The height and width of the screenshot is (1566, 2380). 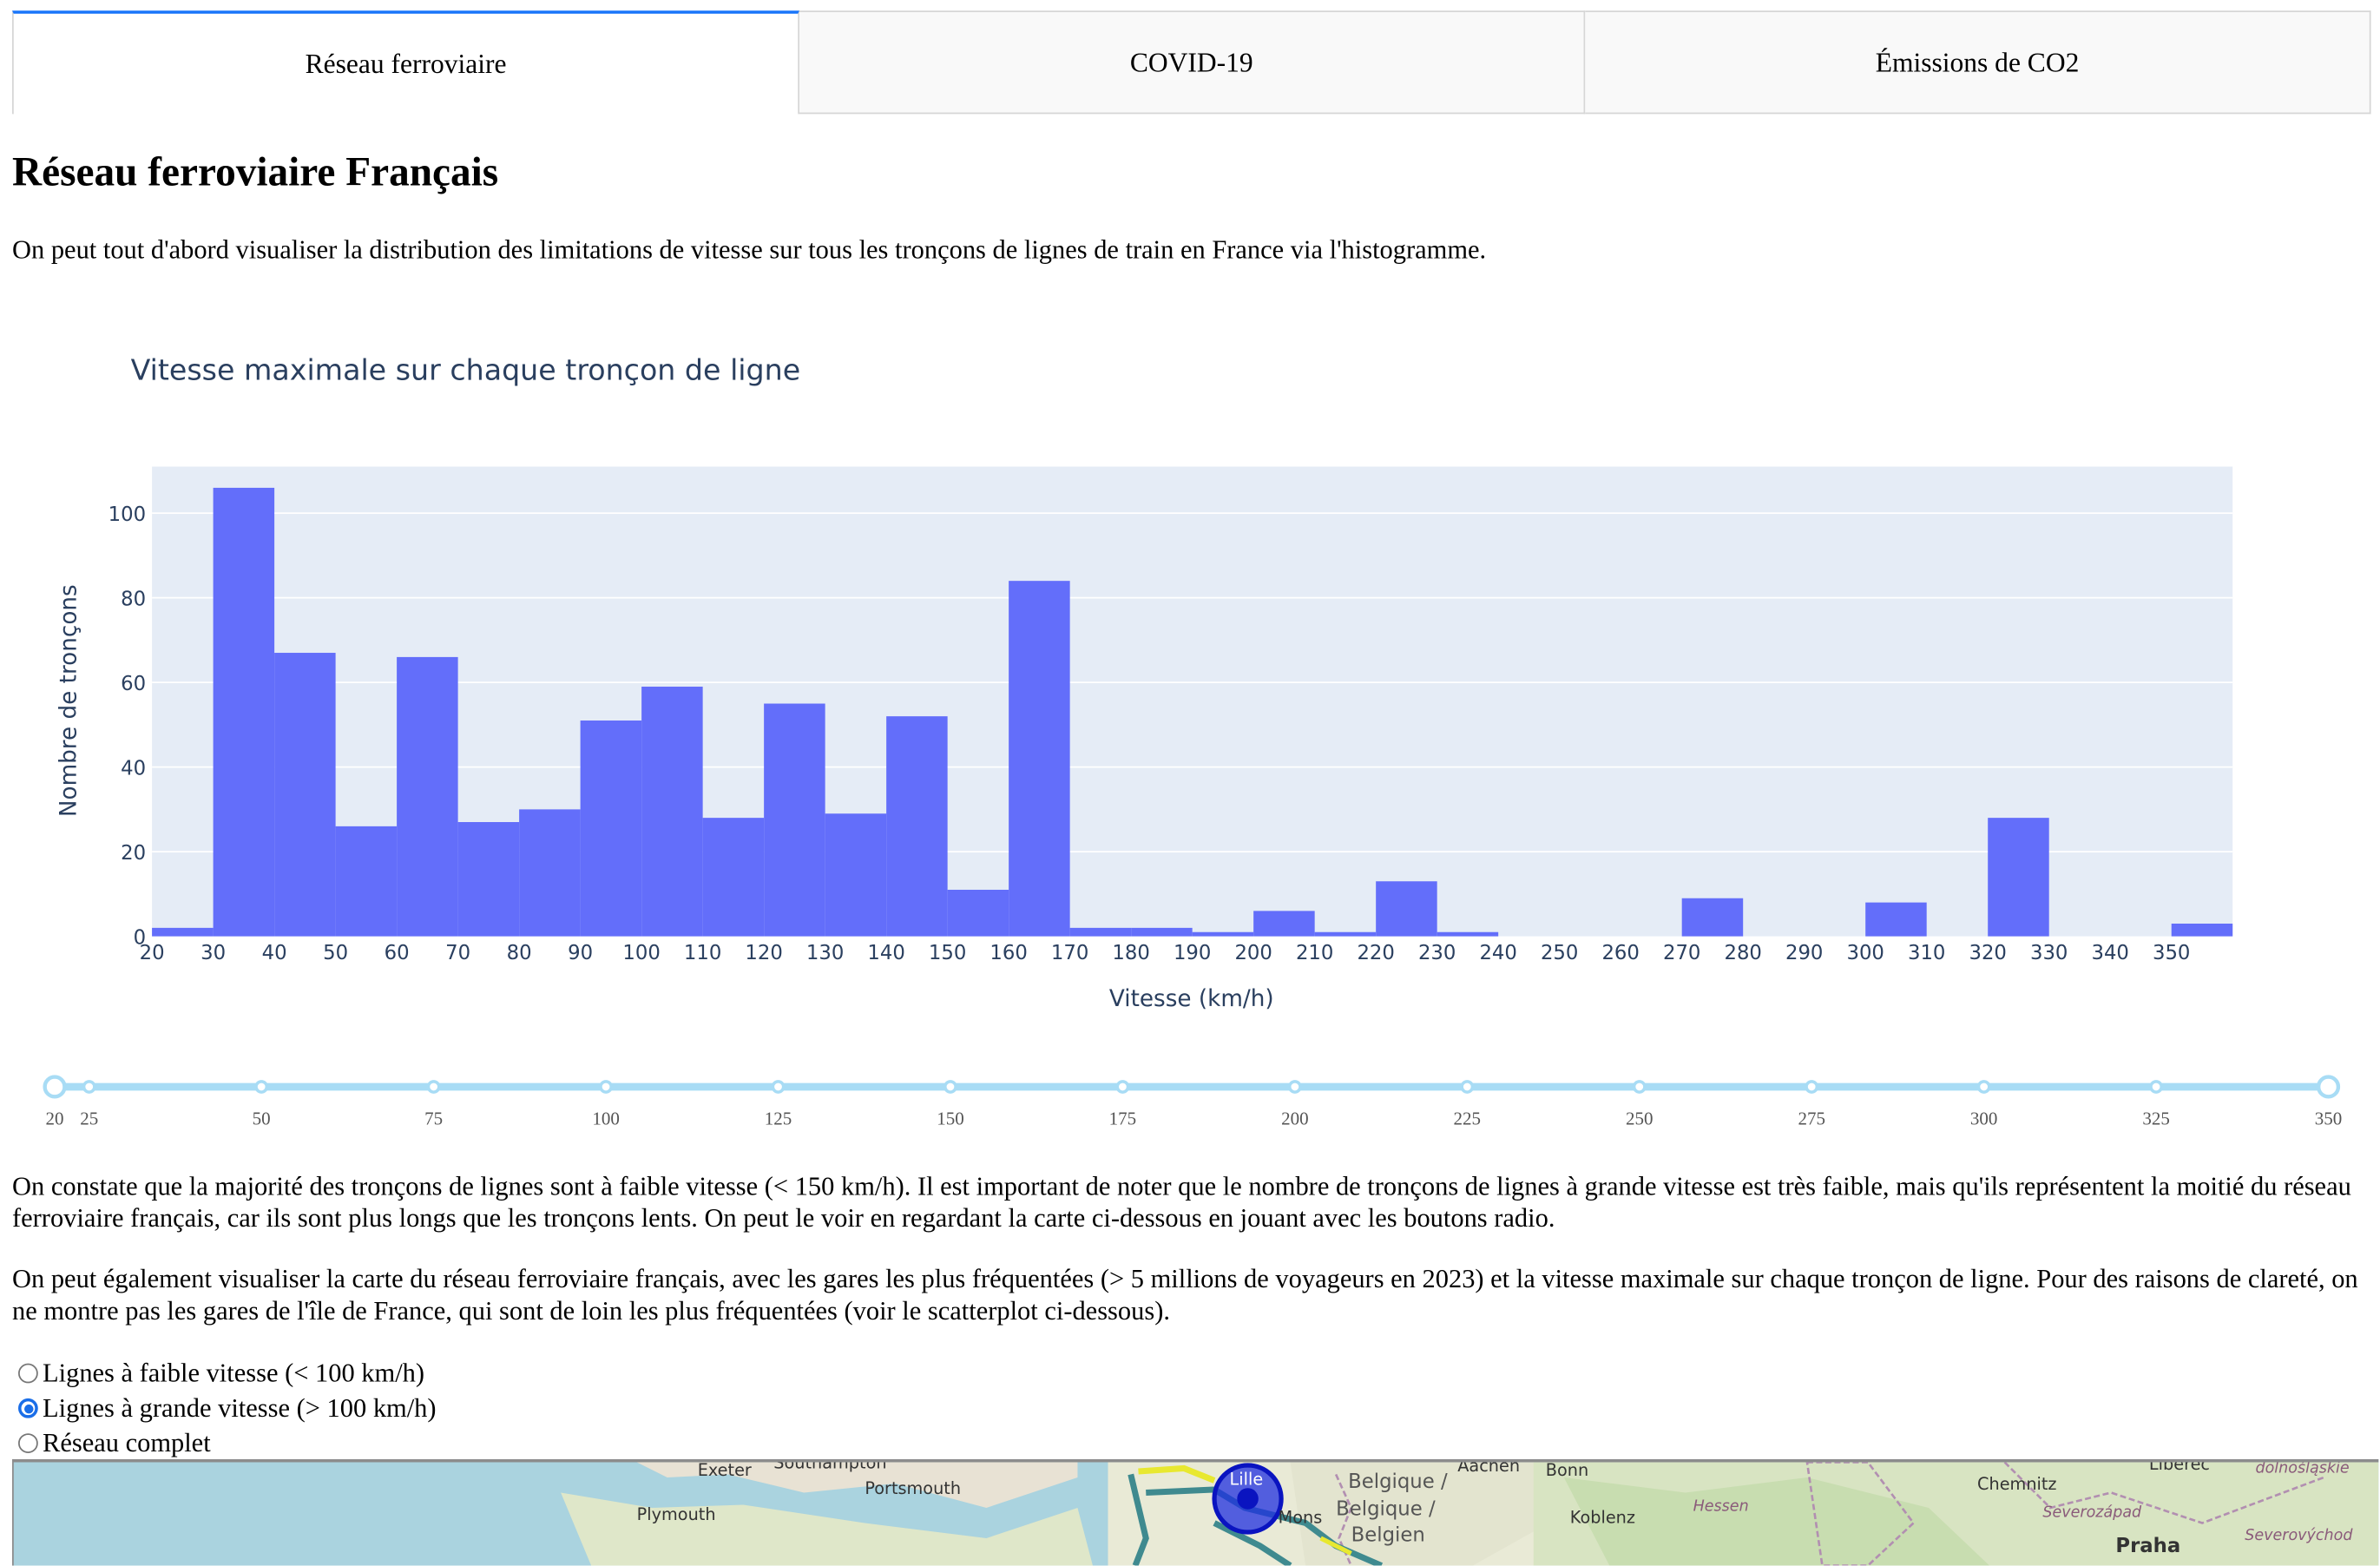 What do you see at coordinates (127, 1442) in the screenshot?
I see `radio-label: Réseau complet` at bounding box center [127, 1442].